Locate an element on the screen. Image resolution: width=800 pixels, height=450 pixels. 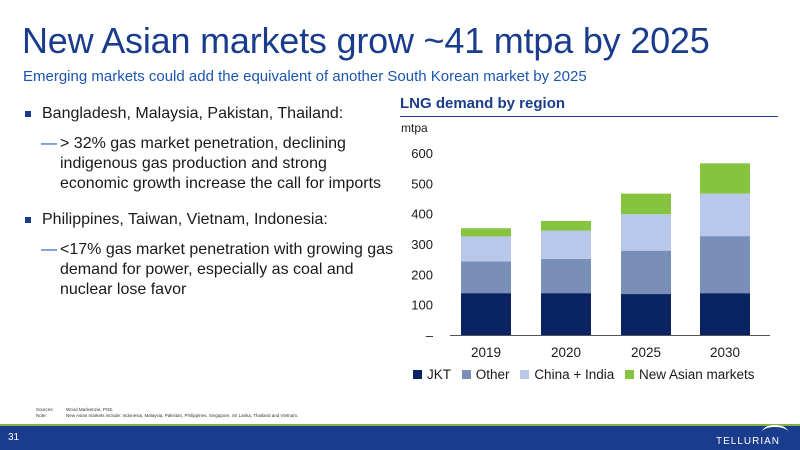
bullet-item: Philippines, Taiwan, Vietnam, Indonesia: is located at coordinates (209, 220).